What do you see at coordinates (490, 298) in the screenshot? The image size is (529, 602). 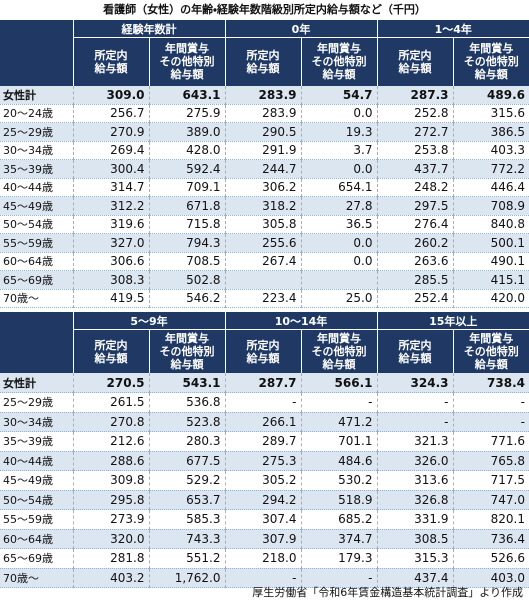 I see `cell: 420.0` at bounding box center [490, 298].